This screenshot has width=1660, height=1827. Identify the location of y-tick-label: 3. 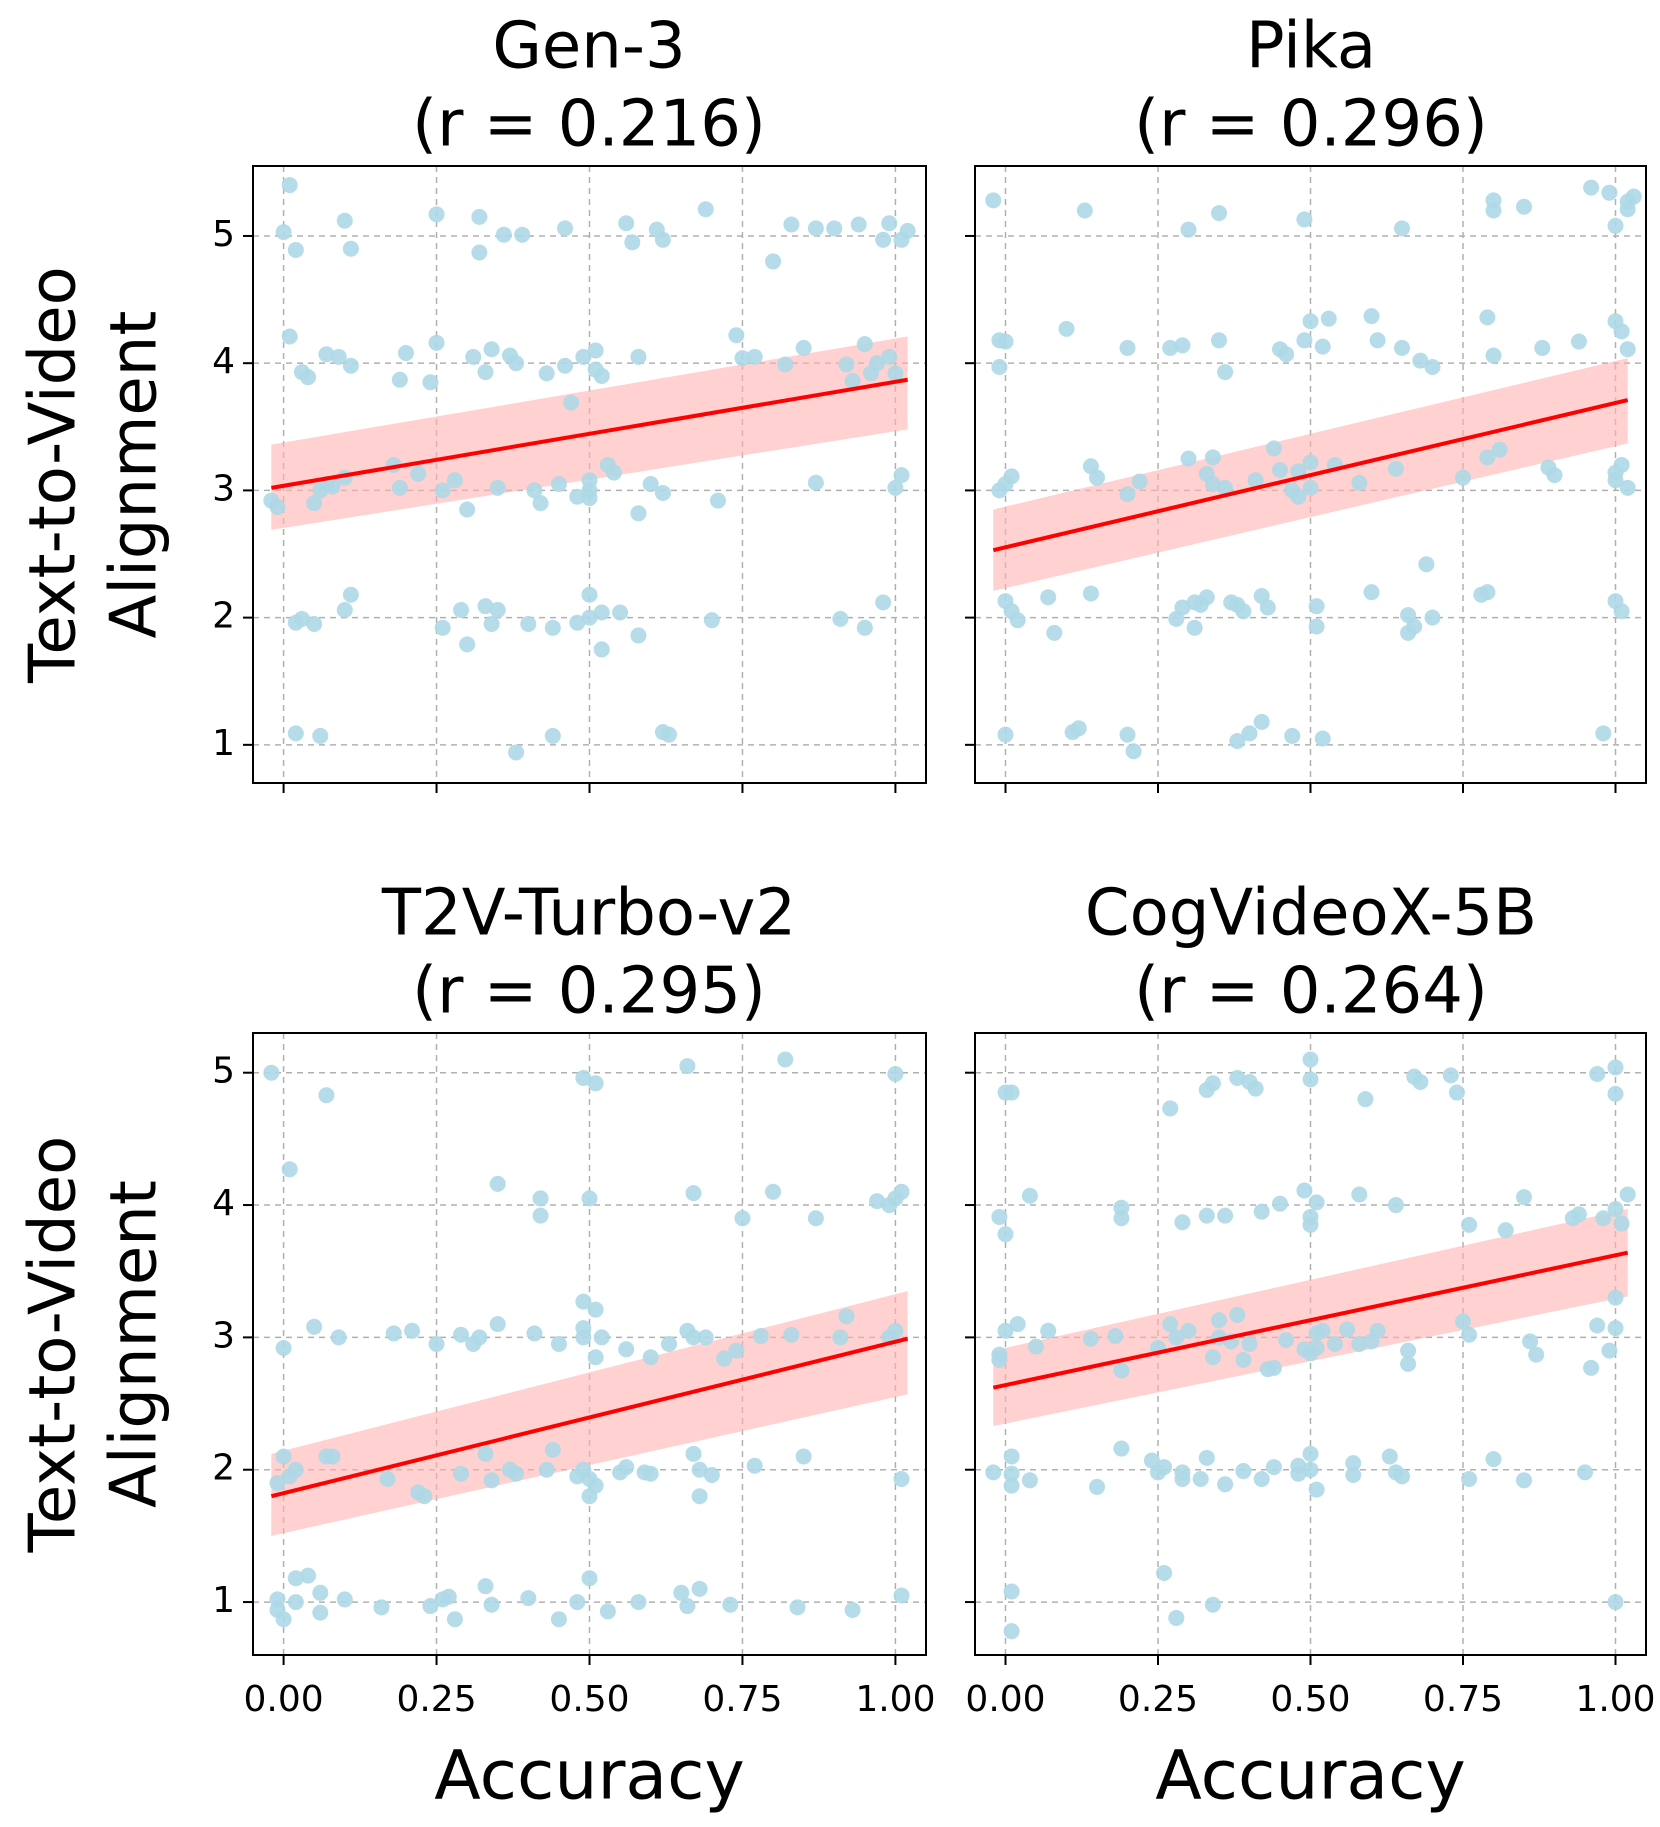
(223, 488).